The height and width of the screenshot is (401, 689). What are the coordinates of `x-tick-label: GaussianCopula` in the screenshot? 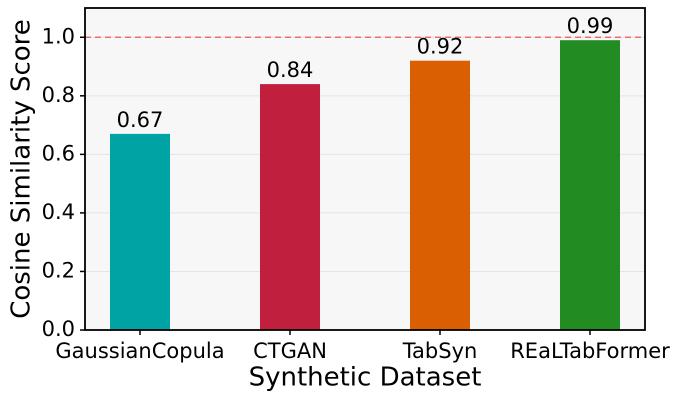 It's located at (139, 351).